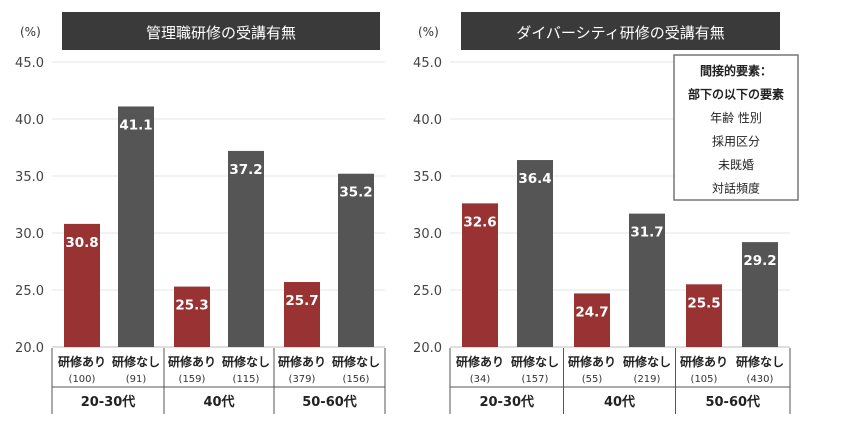 This screenshot has height=430, width=846. Describe the element at coordinates (736, 188) in the screenshot. I see `annotation-line: 対話頻度` at that location.